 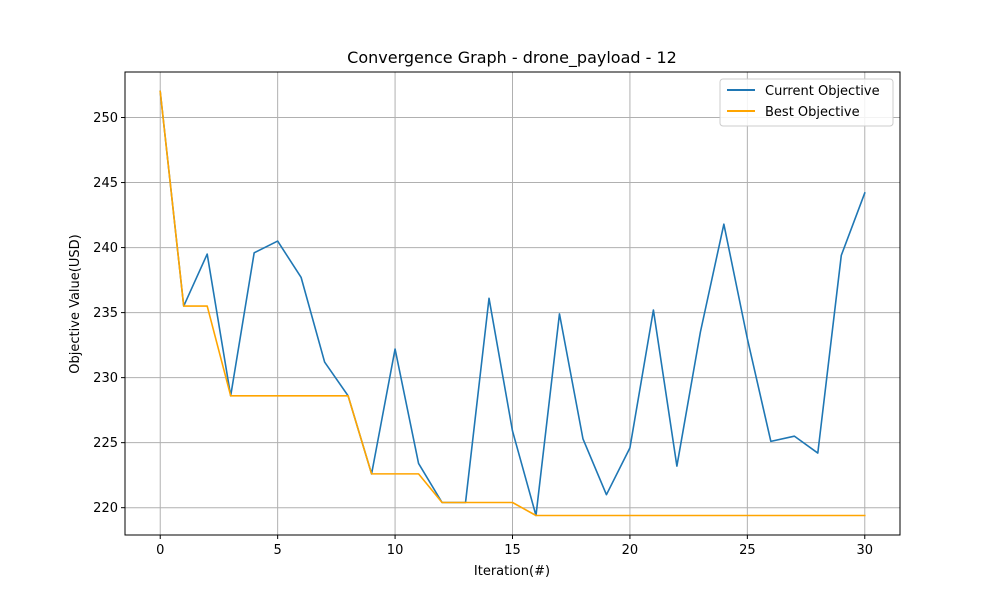 What do you see at coordinates (105, 508) in the screenshot?
I see `y-tick-label: 220` at bounding box center [105, 508].